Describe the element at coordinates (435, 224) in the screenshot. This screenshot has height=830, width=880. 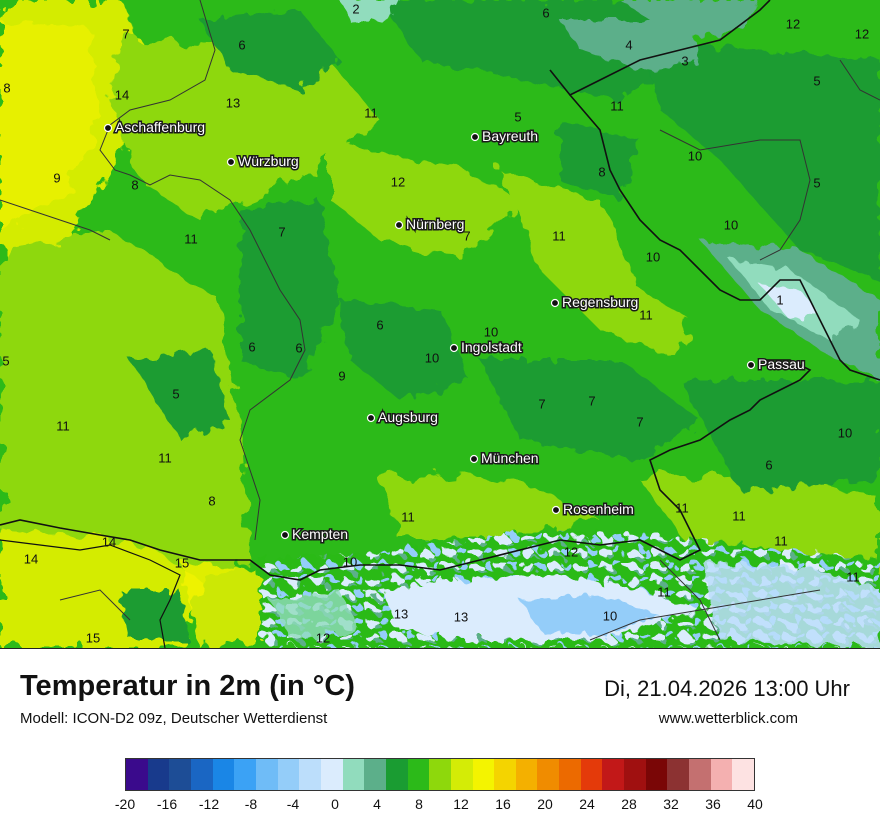
I see `city-label: Nürnberg` at that location.